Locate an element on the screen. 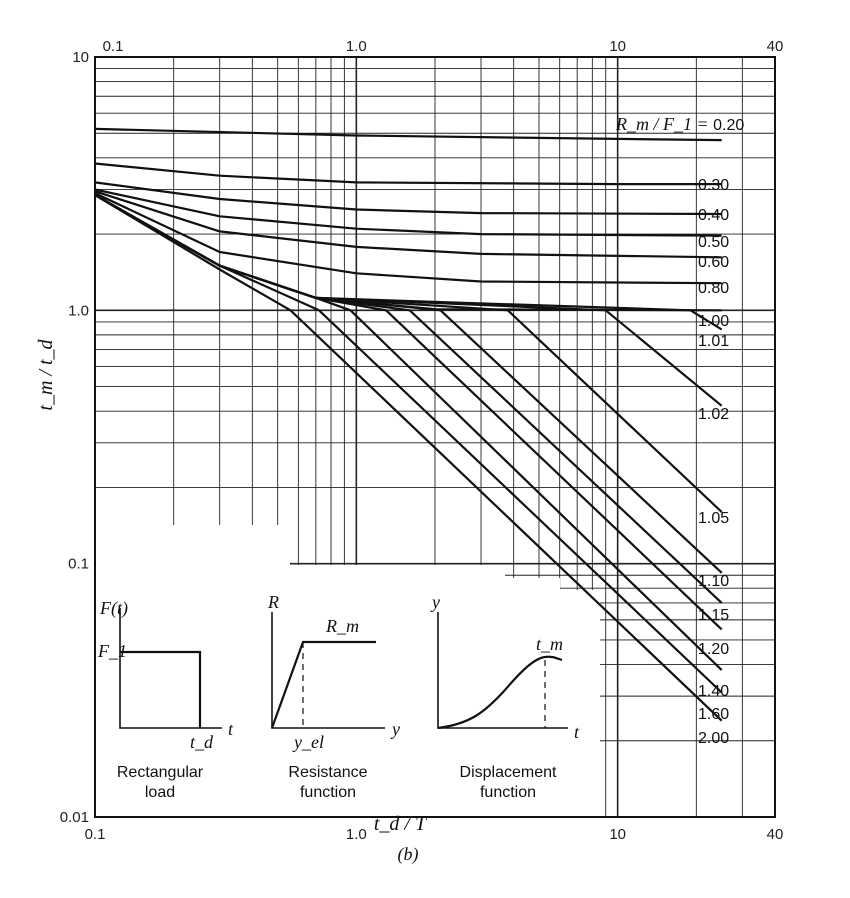  inset-displacement-function: y t_m t Displacement function is located at coordinates (505, 696).